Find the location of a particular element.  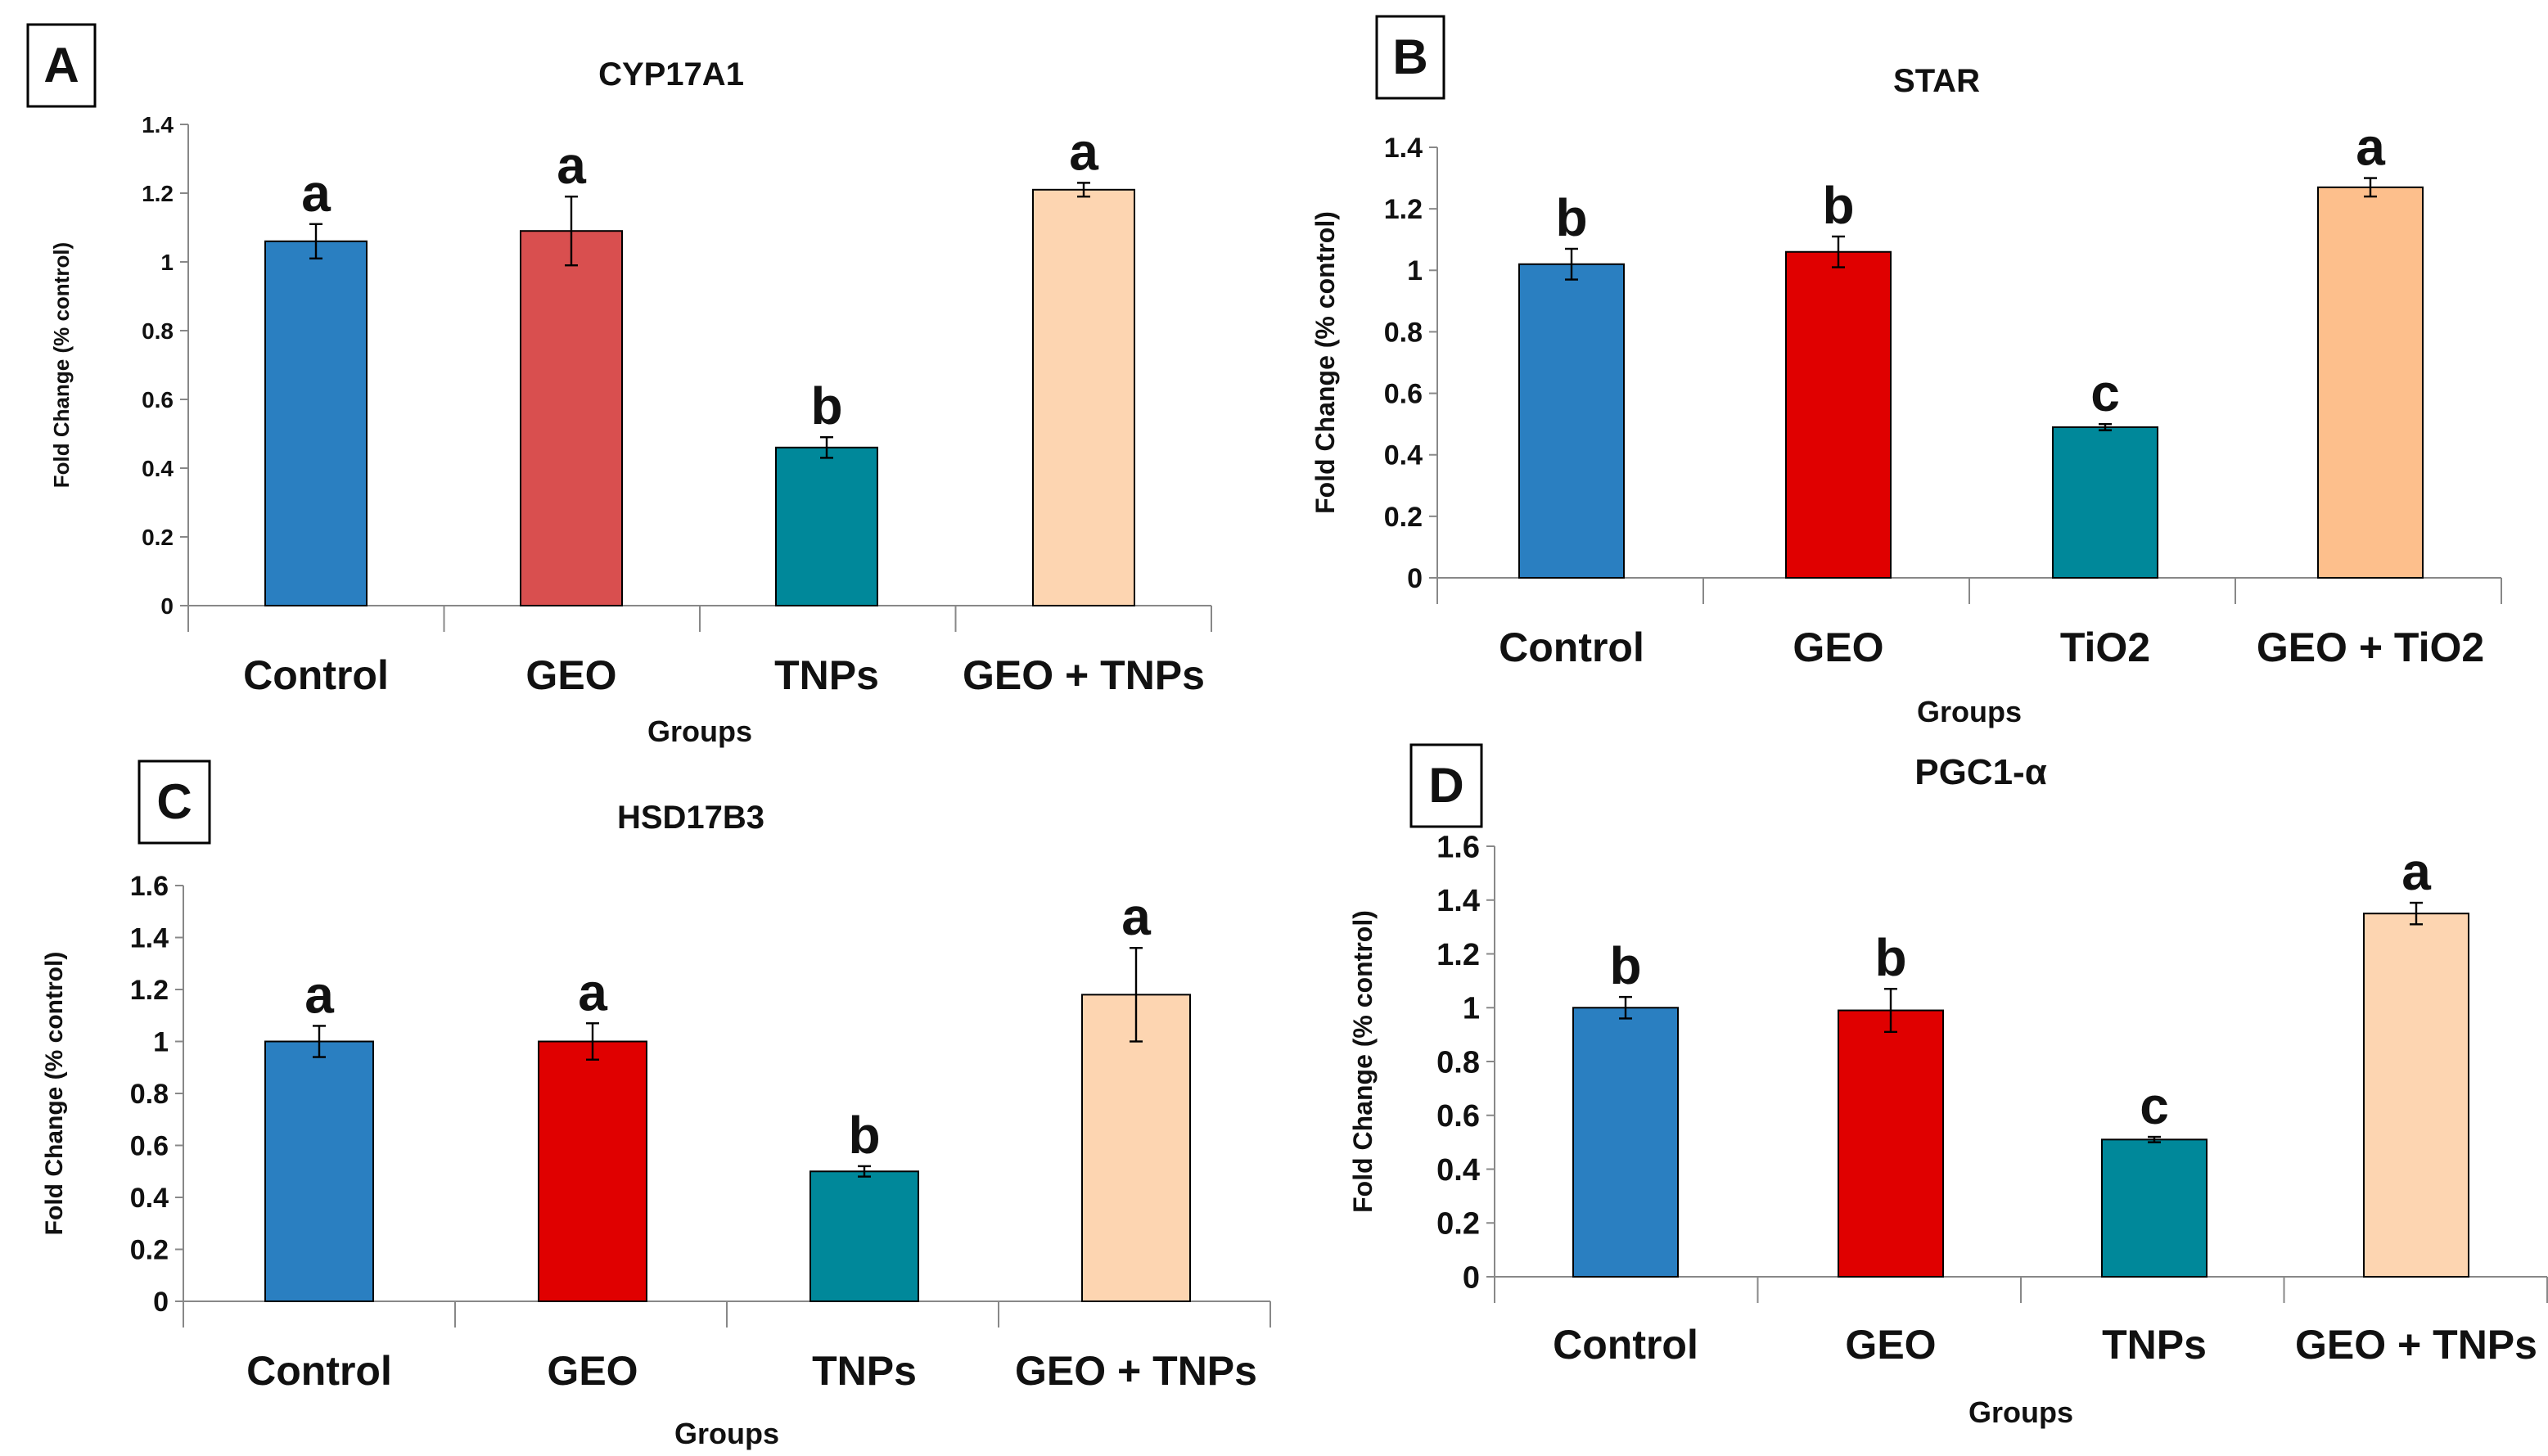

panel-label: C is located at coordinates (174, 801).